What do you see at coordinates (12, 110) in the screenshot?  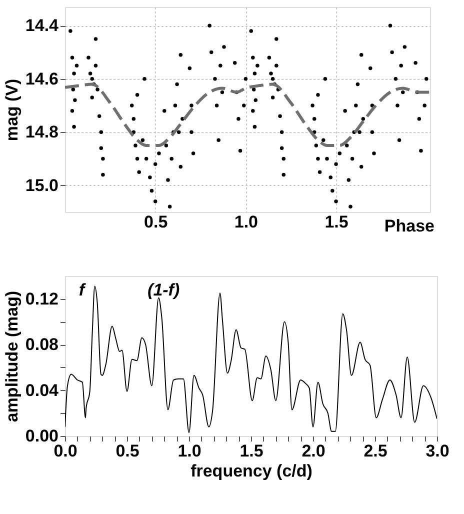 I see `y-axis-title: mag (V)` at bounding box center [12, 110].